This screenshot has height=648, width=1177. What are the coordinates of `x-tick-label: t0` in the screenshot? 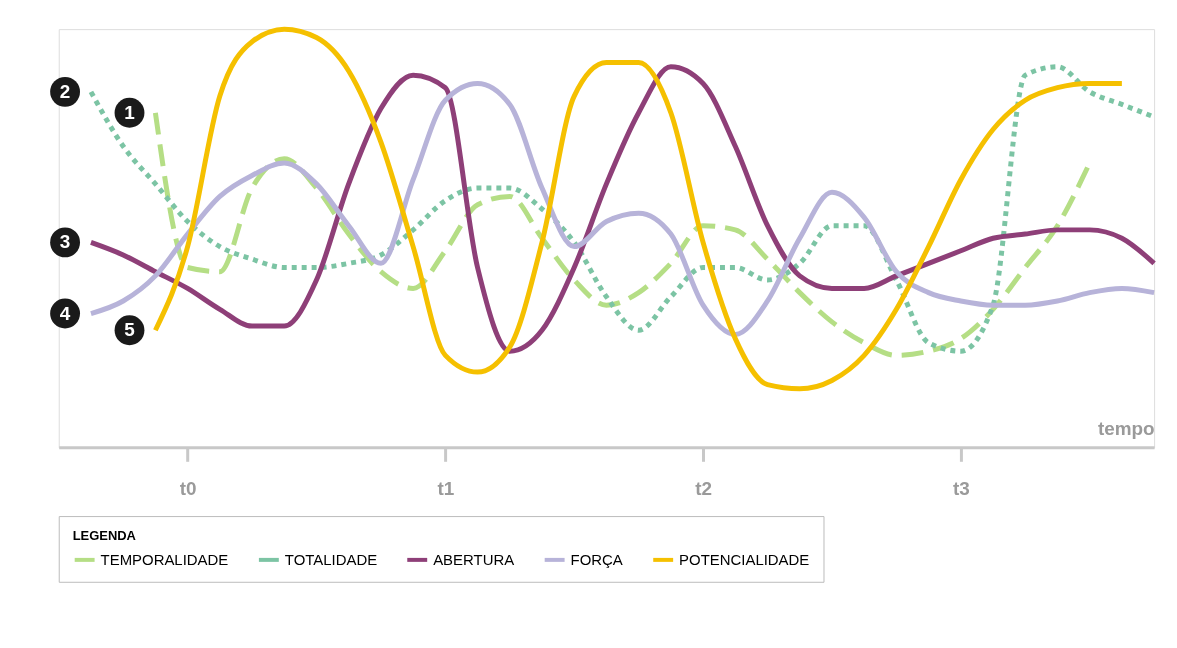 It's located at (188, 488).